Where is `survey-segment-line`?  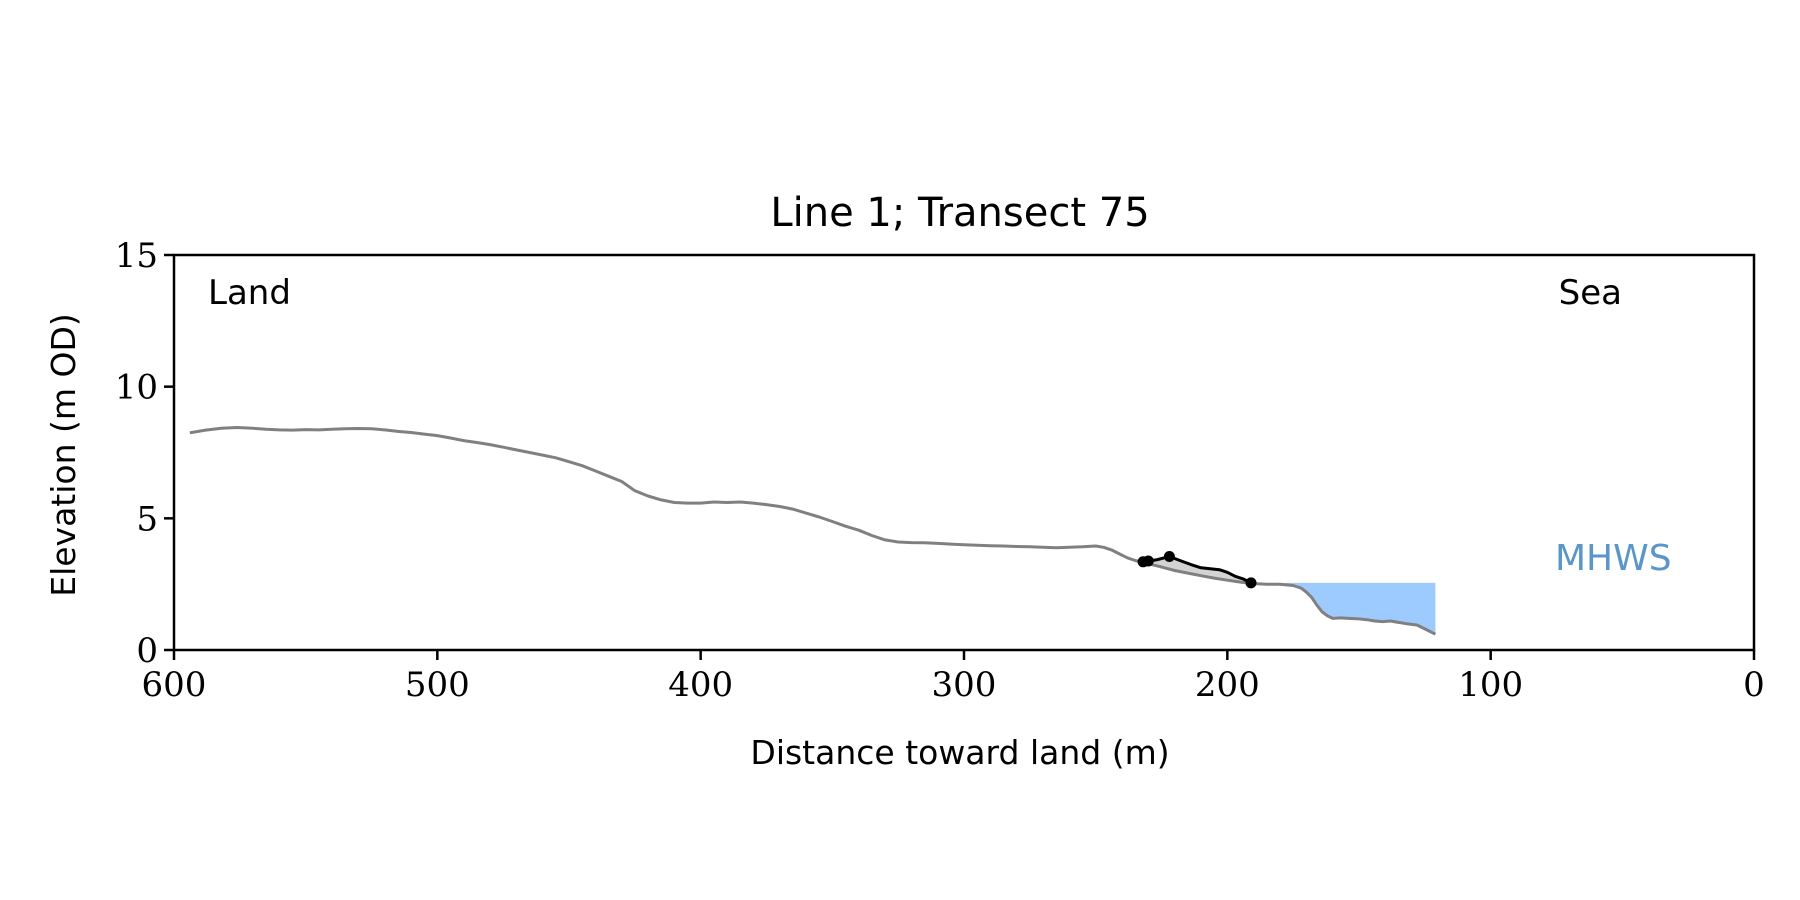 survey-segment-line is located at coordinates (1197, 570).